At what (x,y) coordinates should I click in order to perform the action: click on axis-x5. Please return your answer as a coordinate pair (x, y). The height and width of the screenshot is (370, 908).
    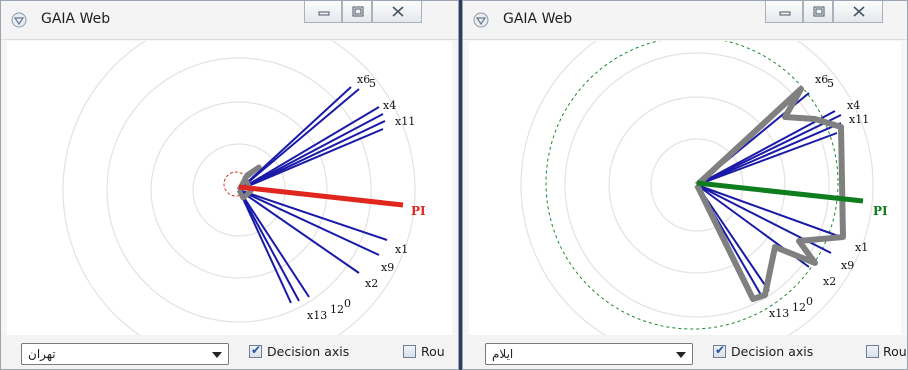
    Looking at the image, I should click on (299, 139).